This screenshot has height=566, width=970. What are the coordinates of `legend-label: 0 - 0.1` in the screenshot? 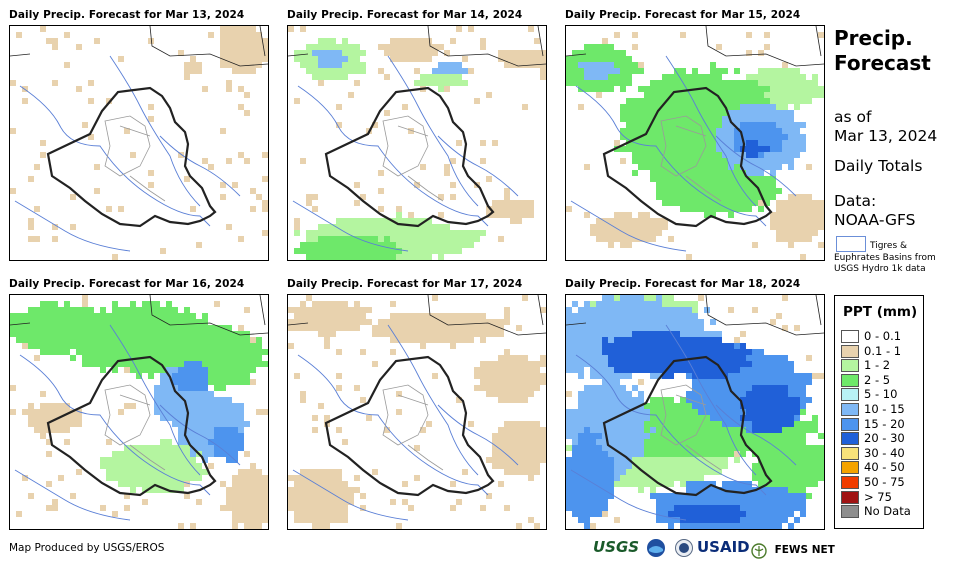 It's located at (883, 336).